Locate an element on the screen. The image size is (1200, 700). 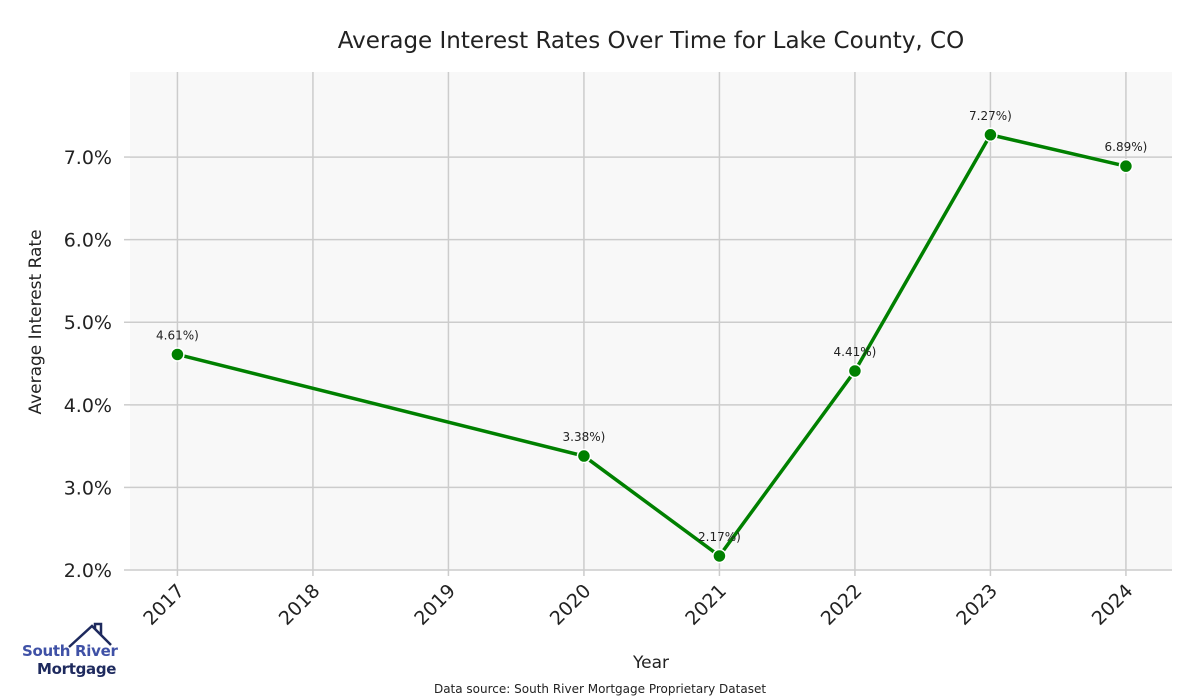
y-tick-label: 5.0% is located at coordinates (88, 323).